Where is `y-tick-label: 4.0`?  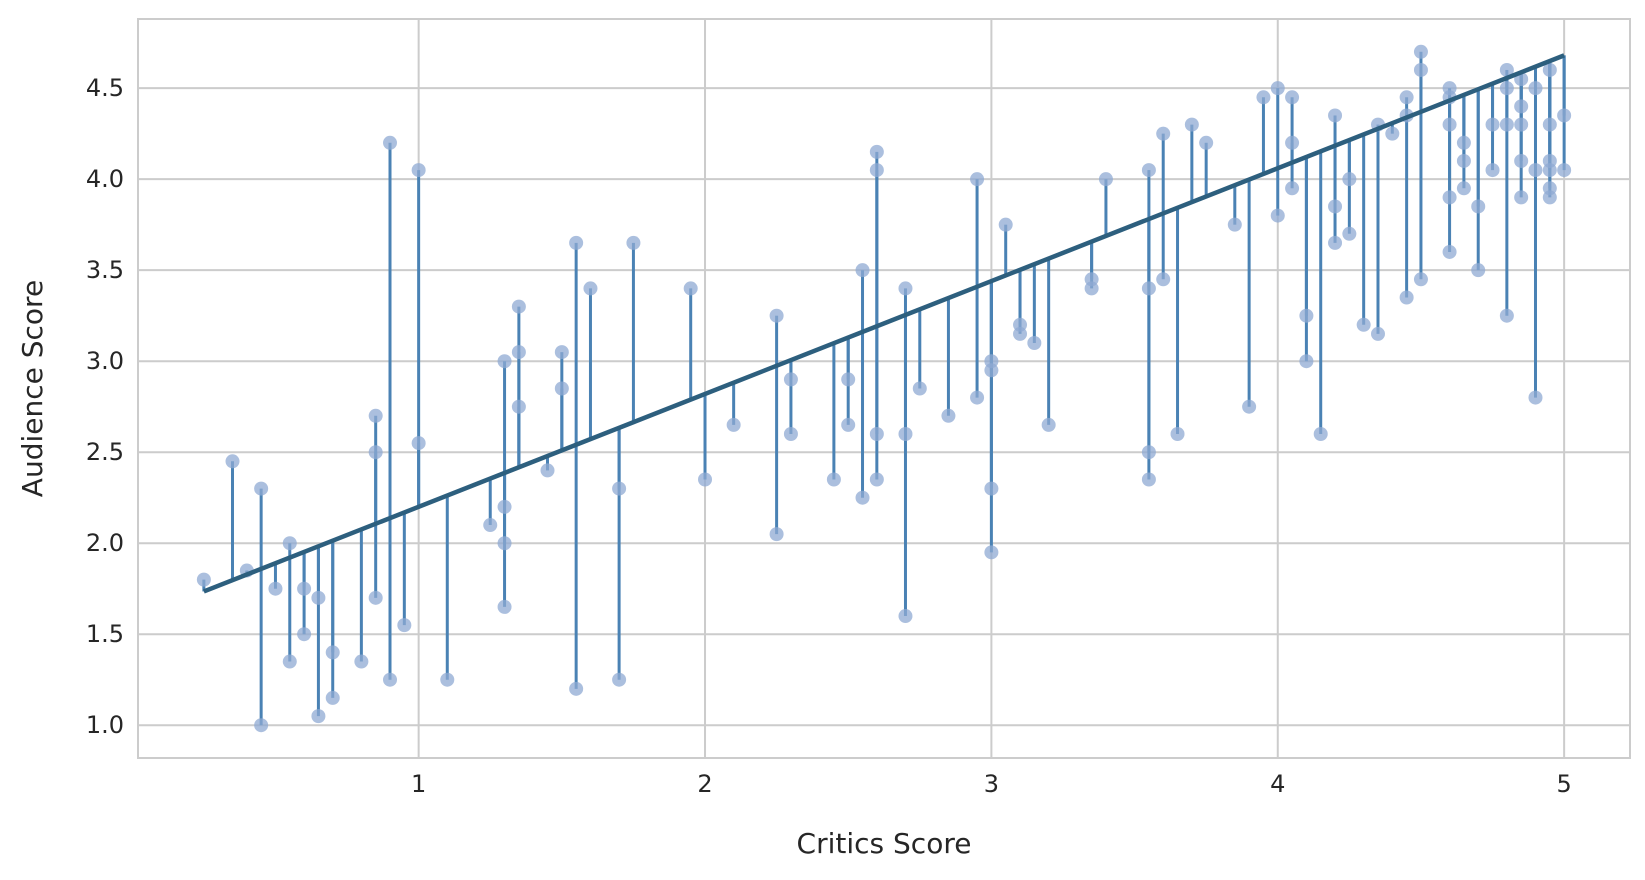 y-tick-label: 4.0 is located at coordinates (105, 179).